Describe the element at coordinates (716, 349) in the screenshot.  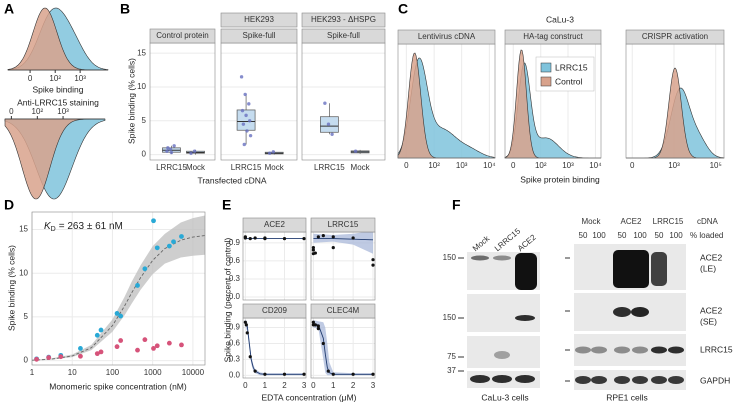
I see `row-label: LRRC15` at that location.